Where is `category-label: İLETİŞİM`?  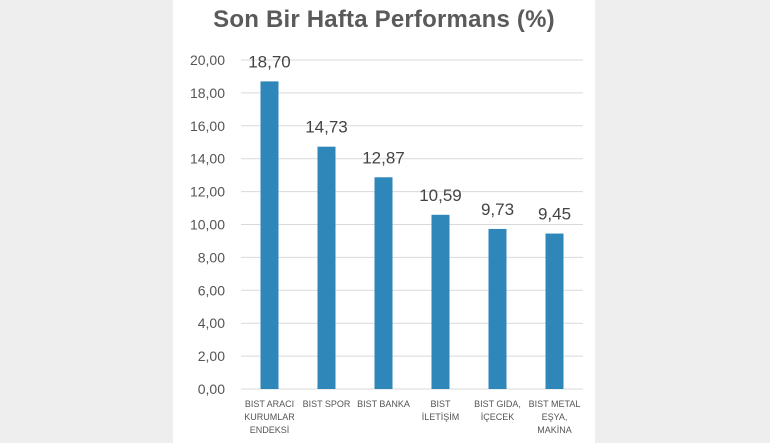 category-label: İLETİŞİM is located at coordinates (441, 417).